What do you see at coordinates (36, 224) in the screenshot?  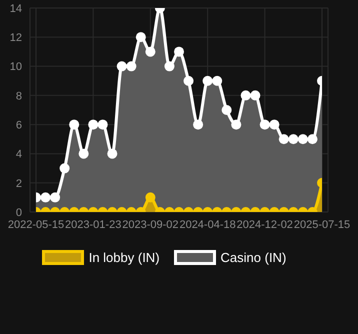 I see `x-tick-label: 2022-05-15` at bounding box center [36, 224].